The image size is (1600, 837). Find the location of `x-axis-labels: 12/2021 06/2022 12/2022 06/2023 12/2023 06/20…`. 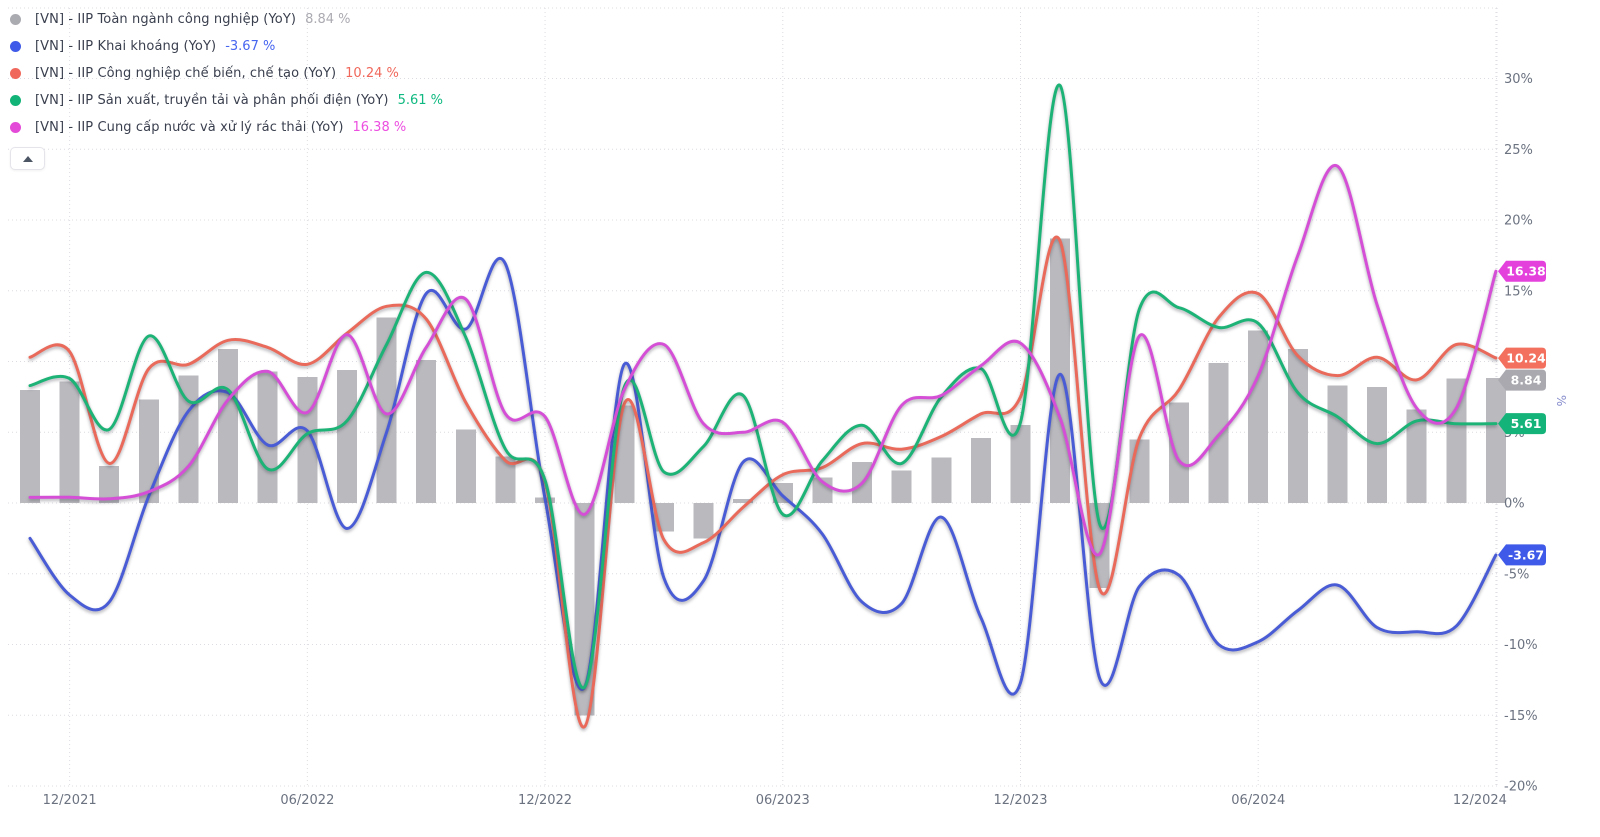

x-axis-labels: 12/2021 06/2022 12/2022 06/2023 12/2023 06/20… is located at coordinates (775, 800).